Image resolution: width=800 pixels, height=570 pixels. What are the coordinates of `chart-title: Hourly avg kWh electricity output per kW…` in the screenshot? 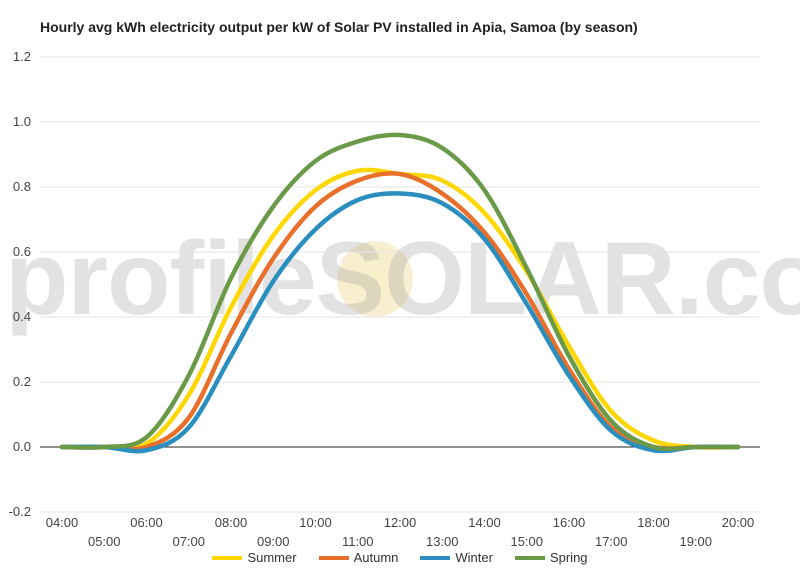 It's located at (339, 27).